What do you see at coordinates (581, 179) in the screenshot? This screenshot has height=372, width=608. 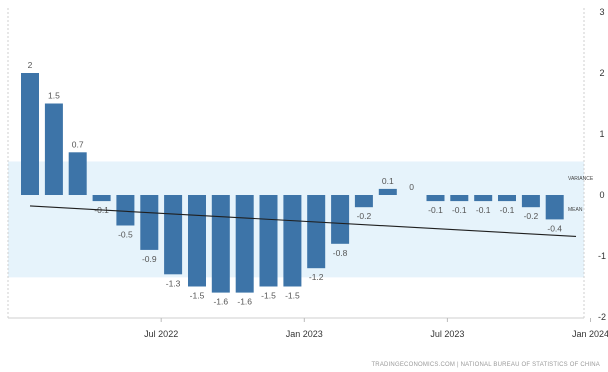 I see `variance-label: VARIANCE` at bounding box center [581, 179].